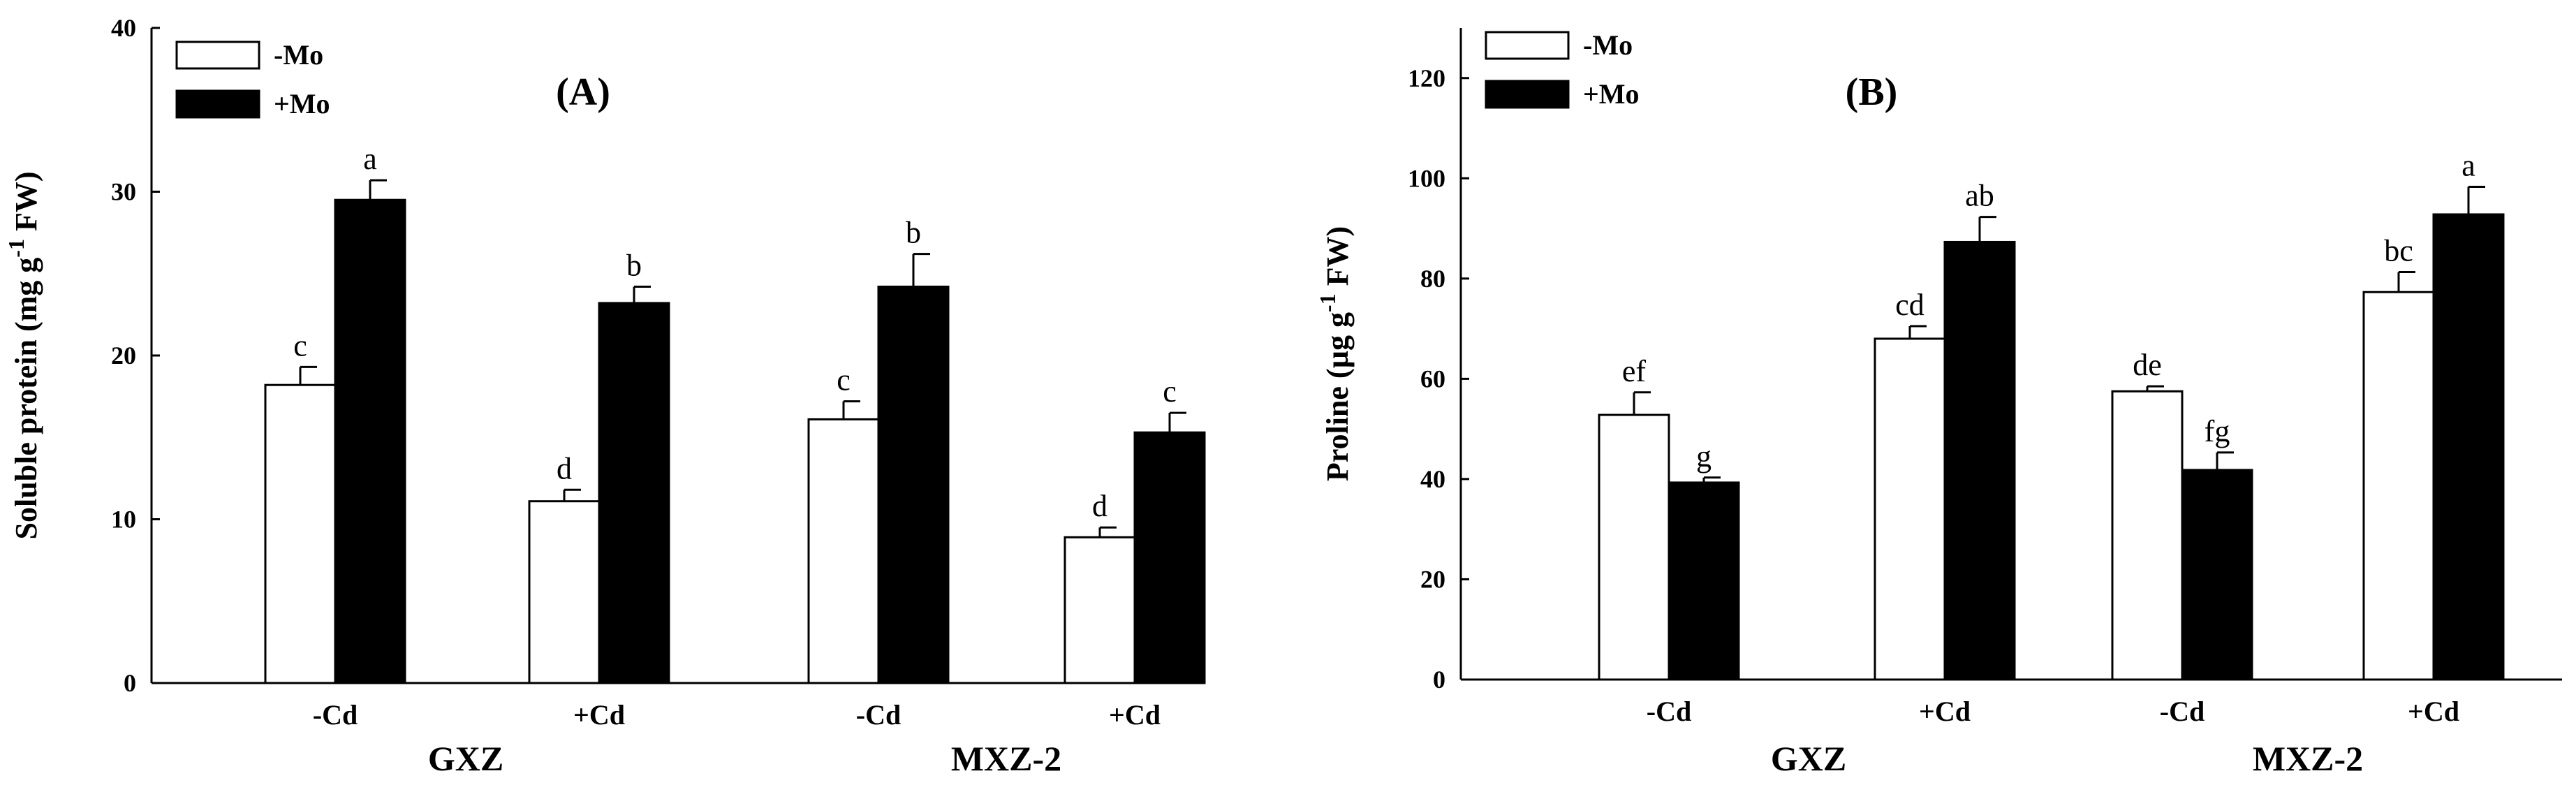 Image resolution: width=2576 pixels, height=785 pixels. I want to click on significance-letter: ab, so click(1979, 196).